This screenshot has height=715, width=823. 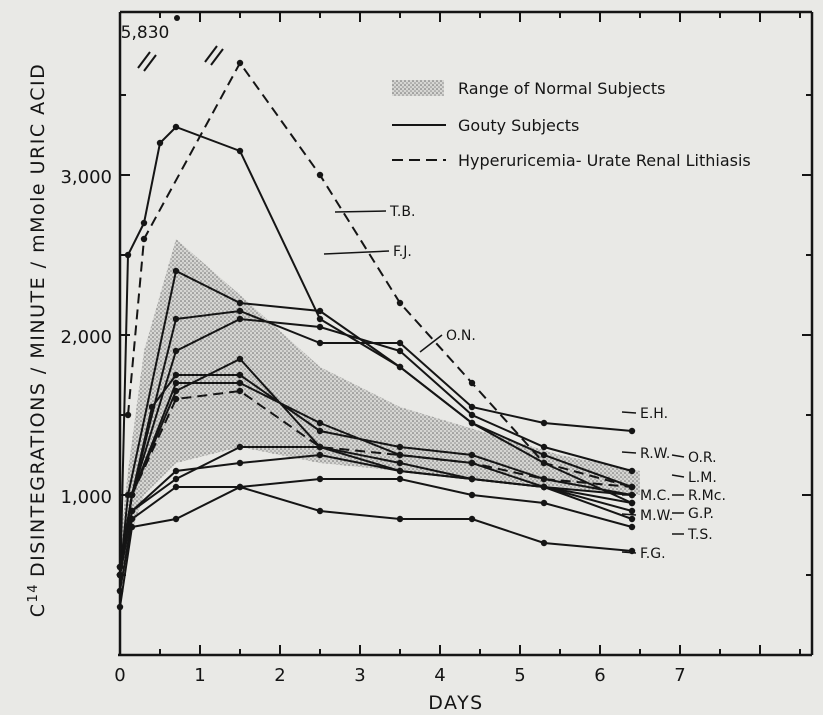 What do you see at coordinates (561, 88) in the screenshot?
I see `legend-normal-label: Range of Normal Subjects` at bounding box center [561, 88].